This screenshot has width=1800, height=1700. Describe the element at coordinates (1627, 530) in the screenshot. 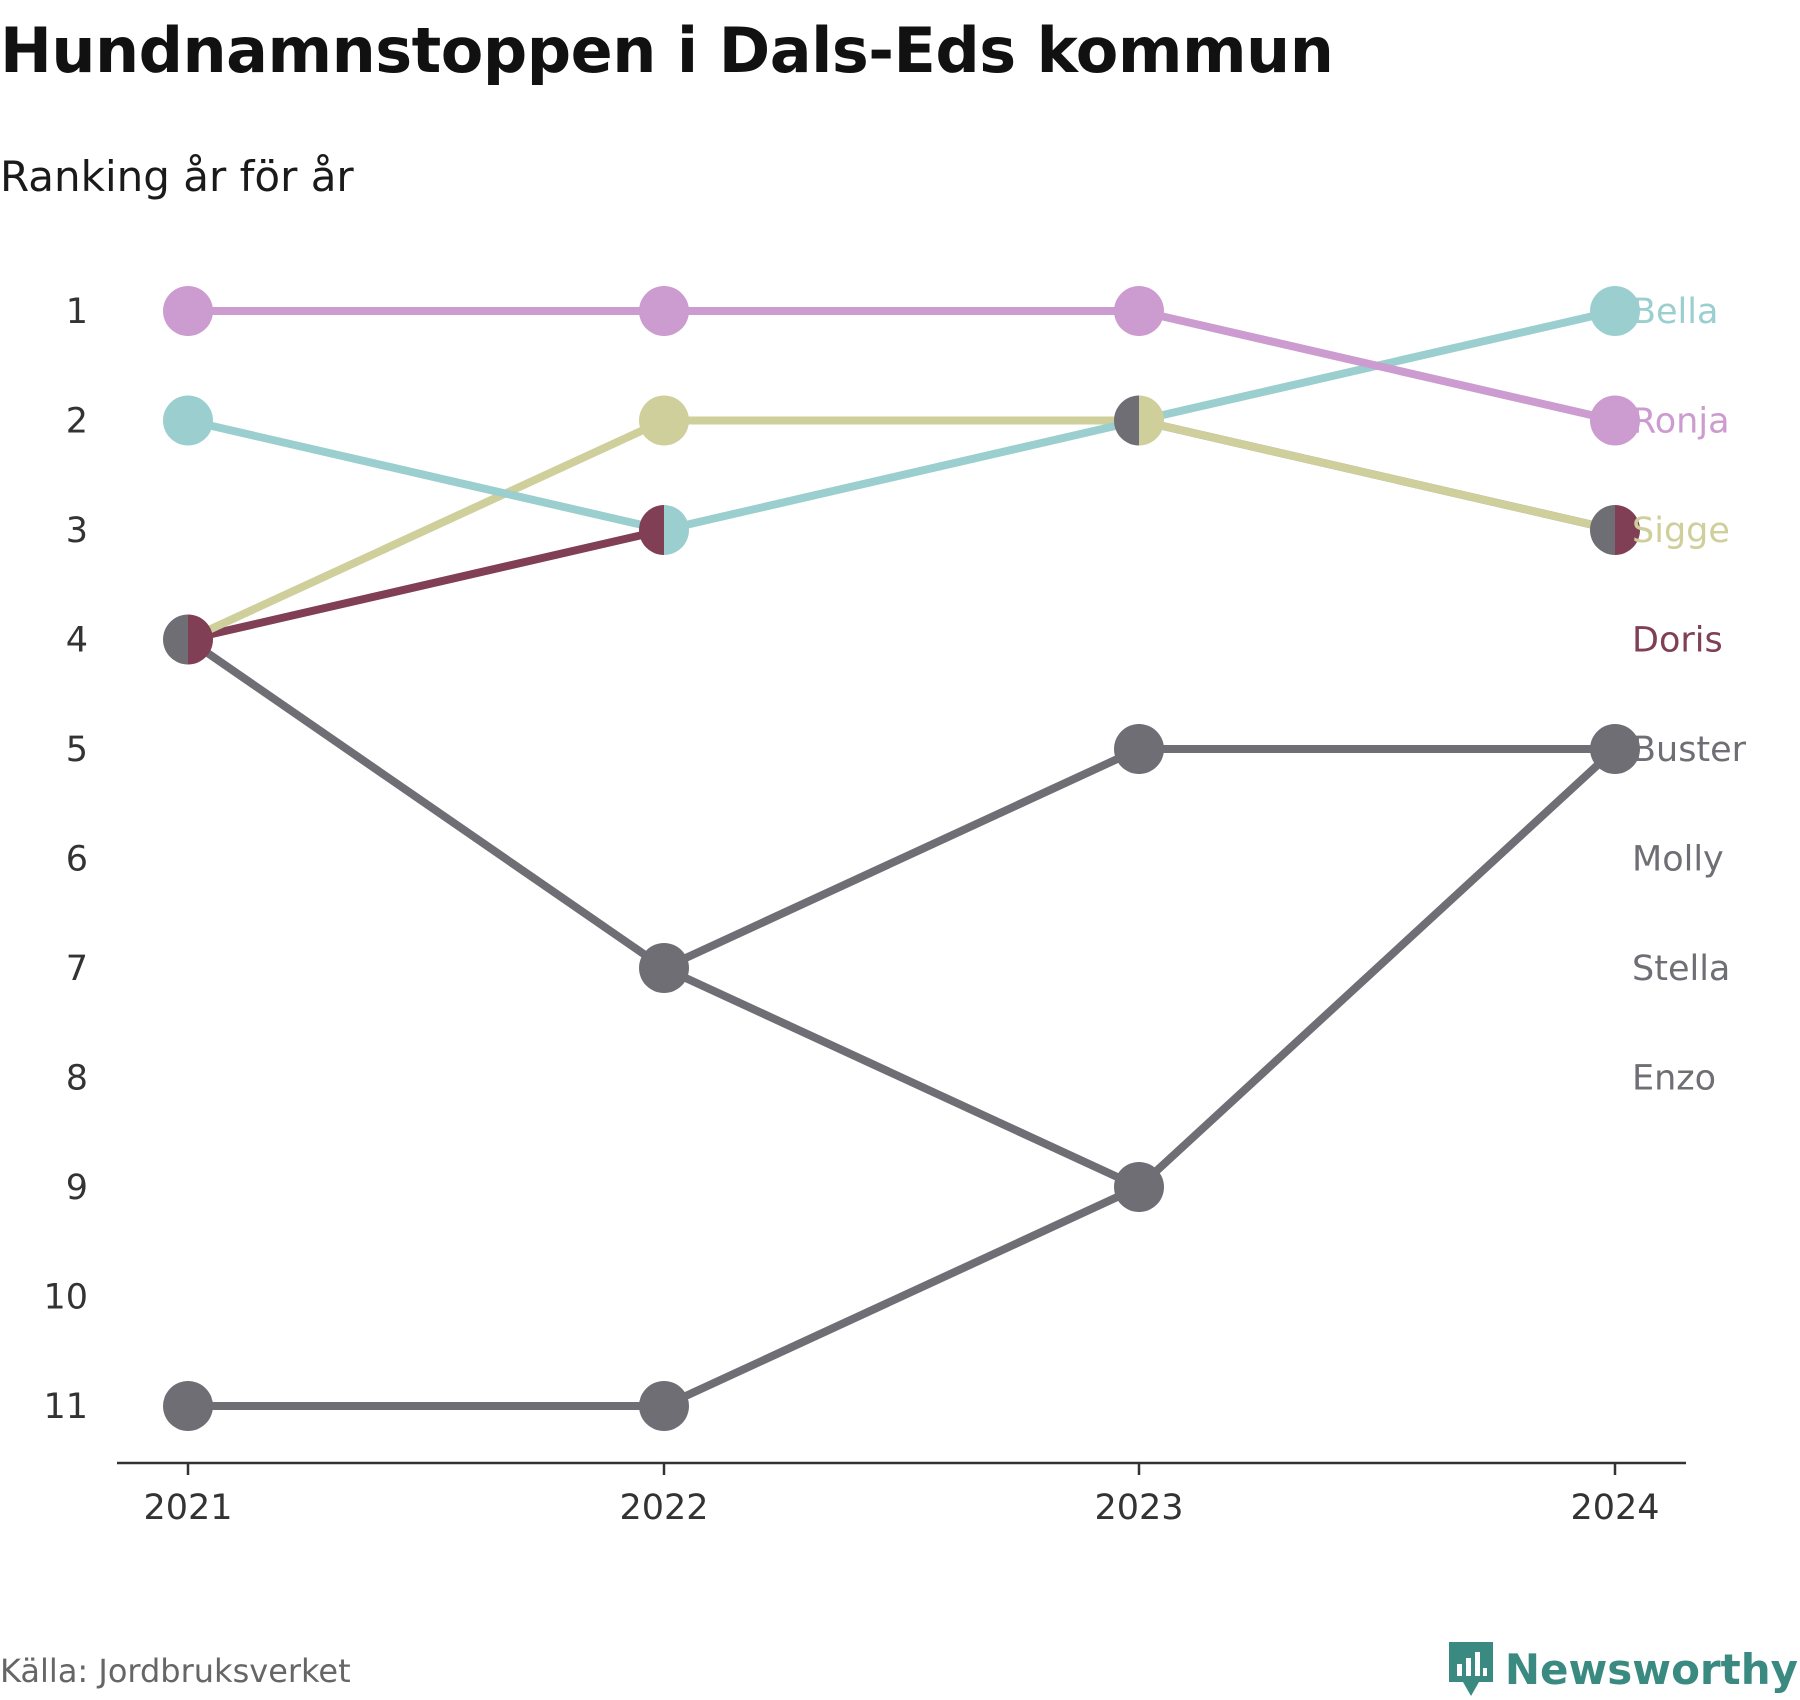

I see `point-2024-rank-3-right` at that location.